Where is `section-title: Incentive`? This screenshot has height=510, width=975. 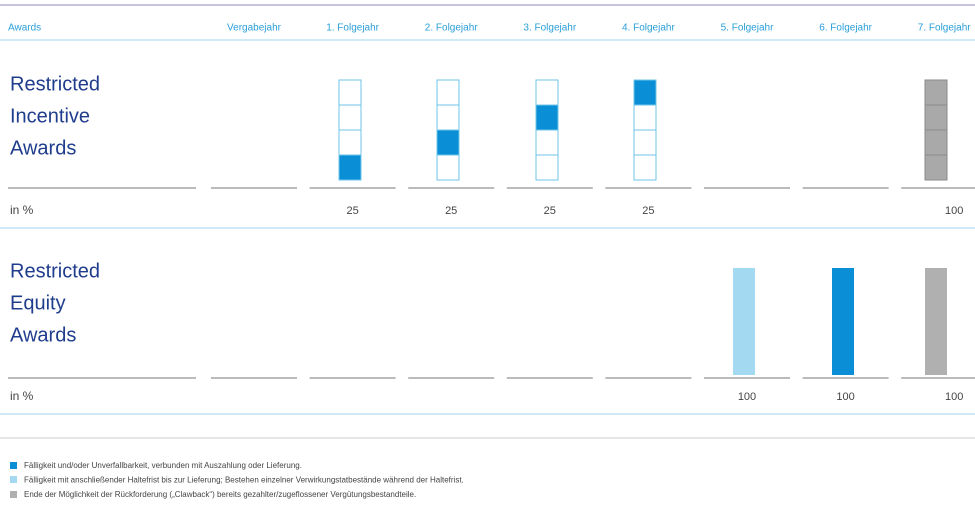
section-title: Incentive is located at coordinates (50, 116).